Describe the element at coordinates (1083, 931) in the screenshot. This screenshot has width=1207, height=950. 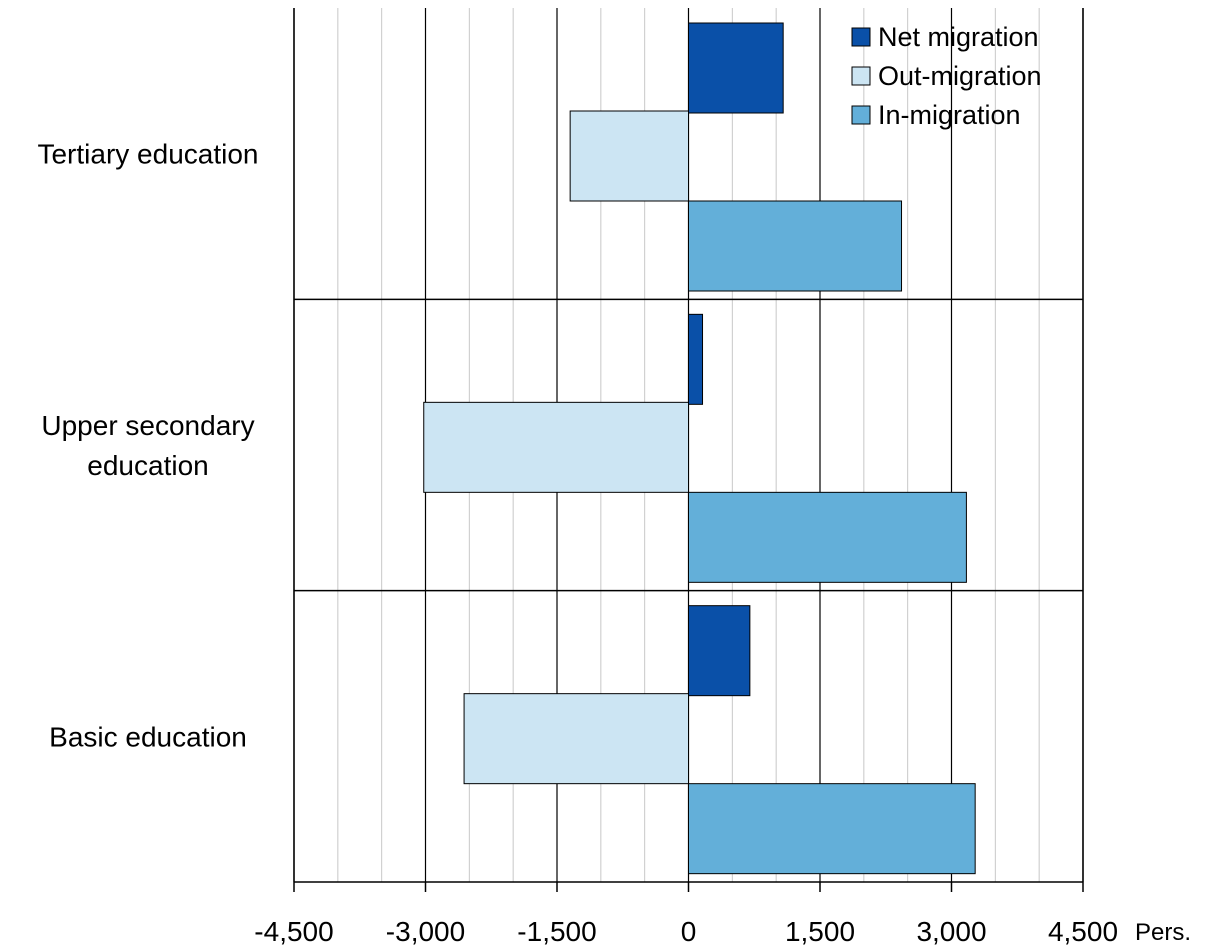
I see `x-tick-label: 4,500` at that location.